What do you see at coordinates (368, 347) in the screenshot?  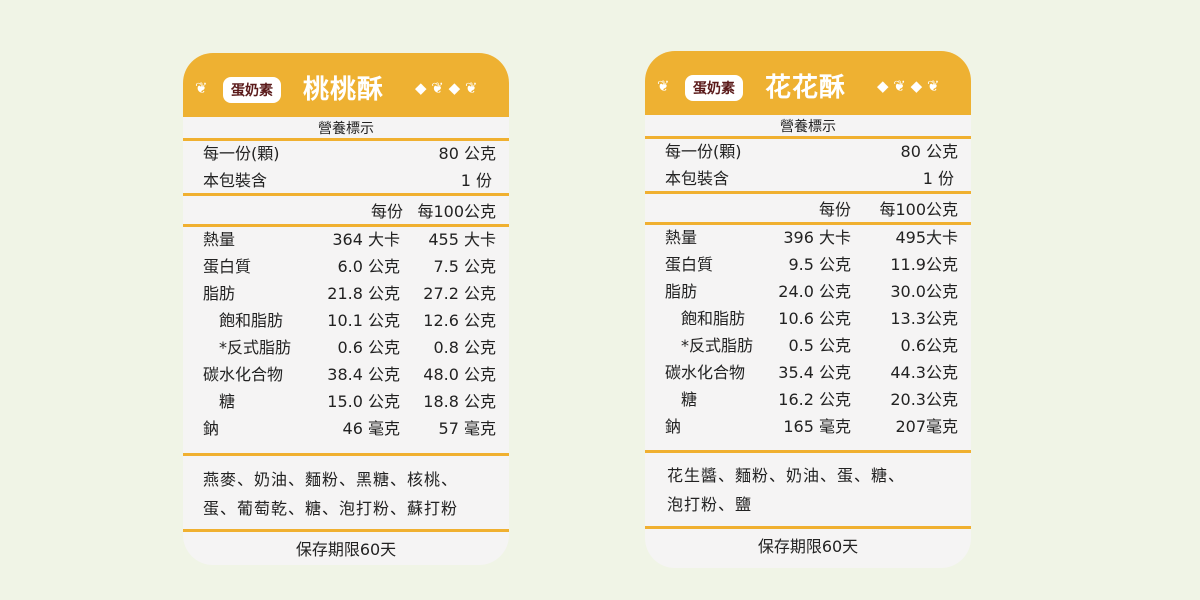 I see `nutrient-per-serving: 0.6 公克` at bounding box center [368, 347].